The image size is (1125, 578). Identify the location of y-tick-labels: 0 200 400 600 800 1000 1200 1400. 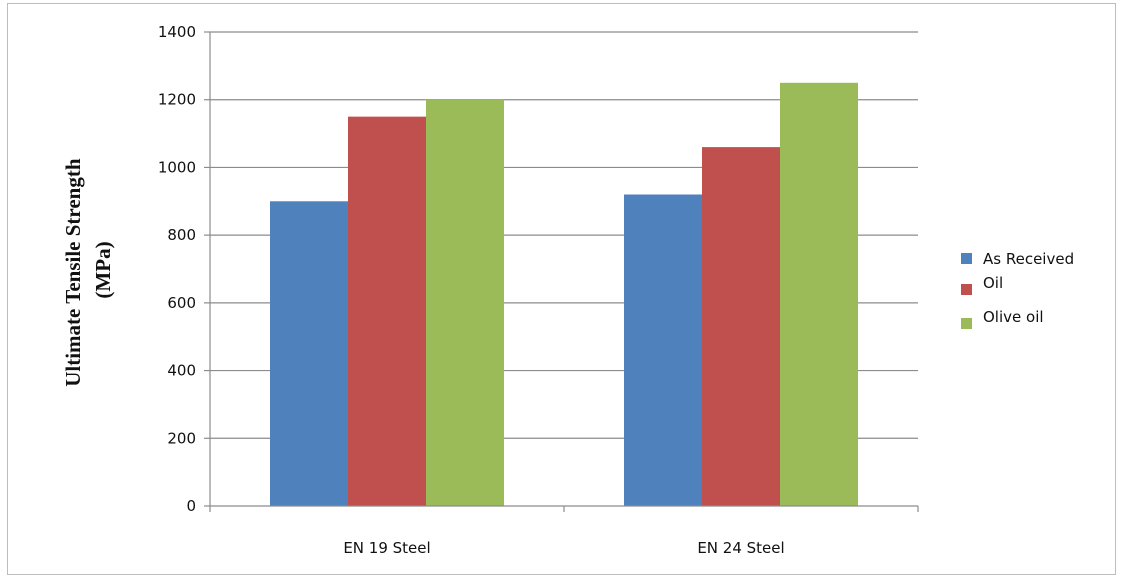
(177, 269).